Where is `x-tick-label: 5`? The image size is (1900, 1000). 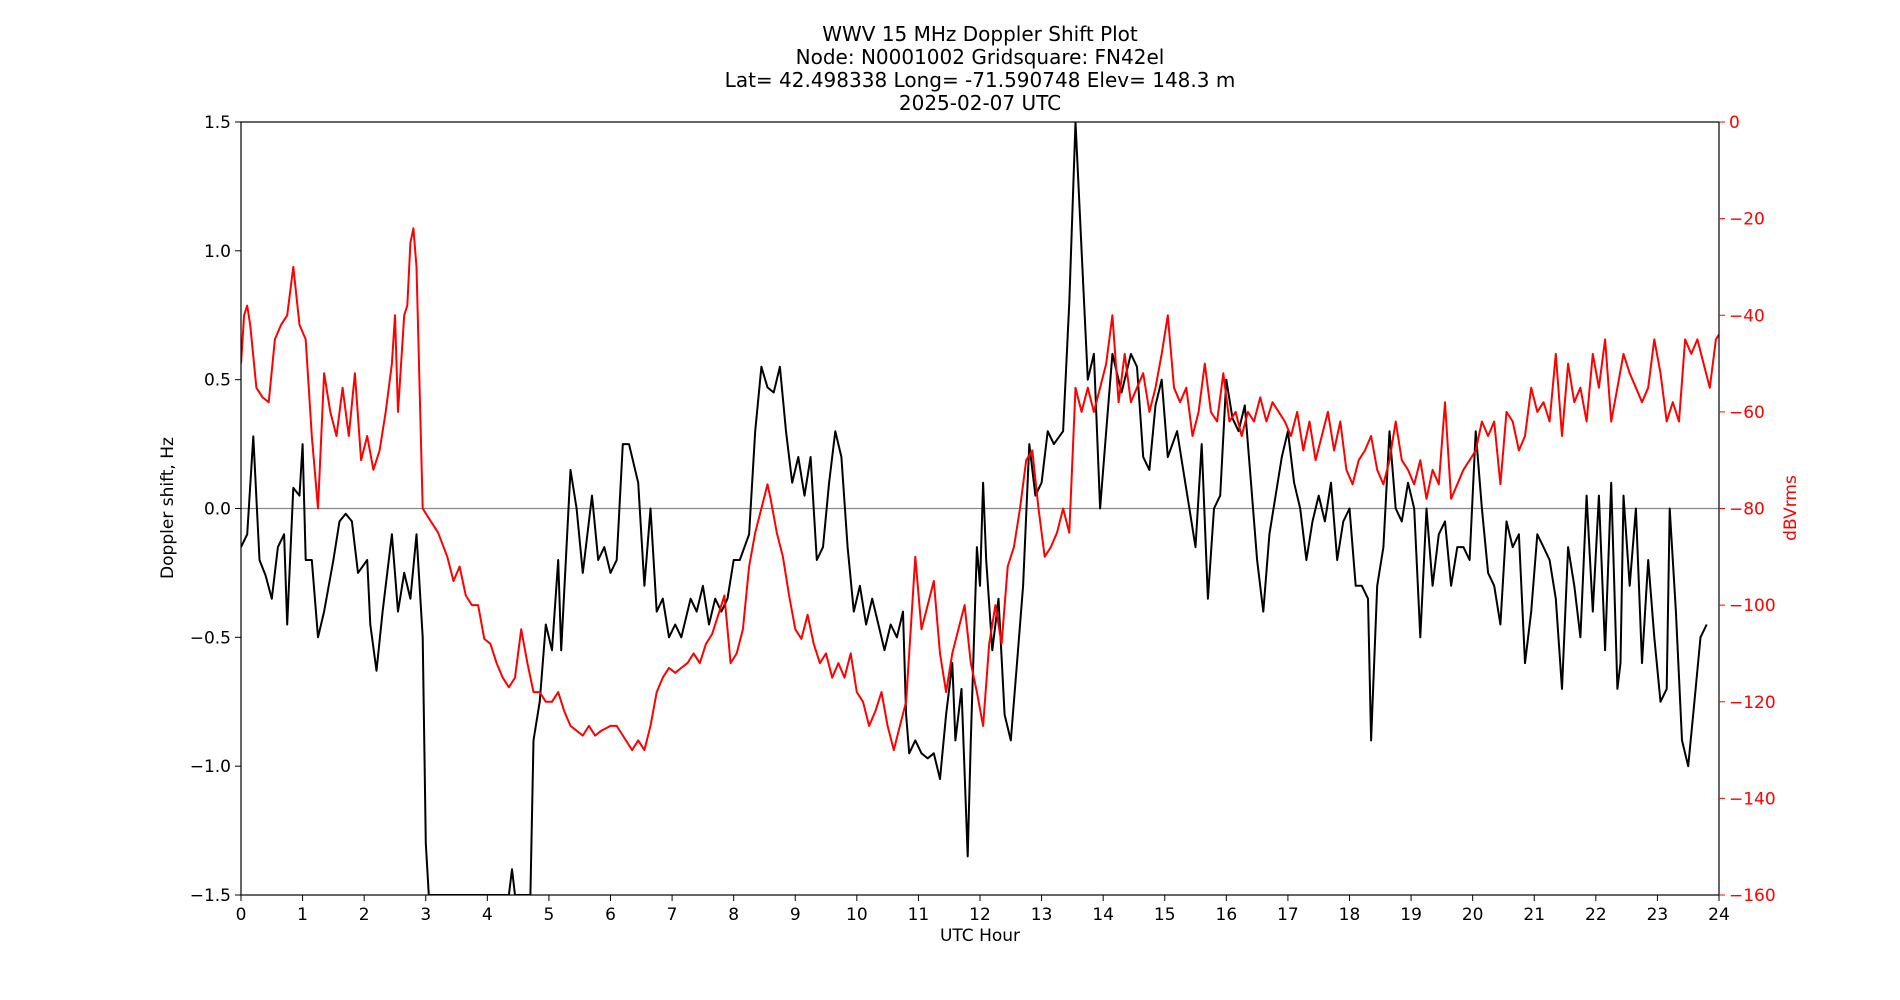 x-tick-label: 5 is located at coordinates (549, 915).